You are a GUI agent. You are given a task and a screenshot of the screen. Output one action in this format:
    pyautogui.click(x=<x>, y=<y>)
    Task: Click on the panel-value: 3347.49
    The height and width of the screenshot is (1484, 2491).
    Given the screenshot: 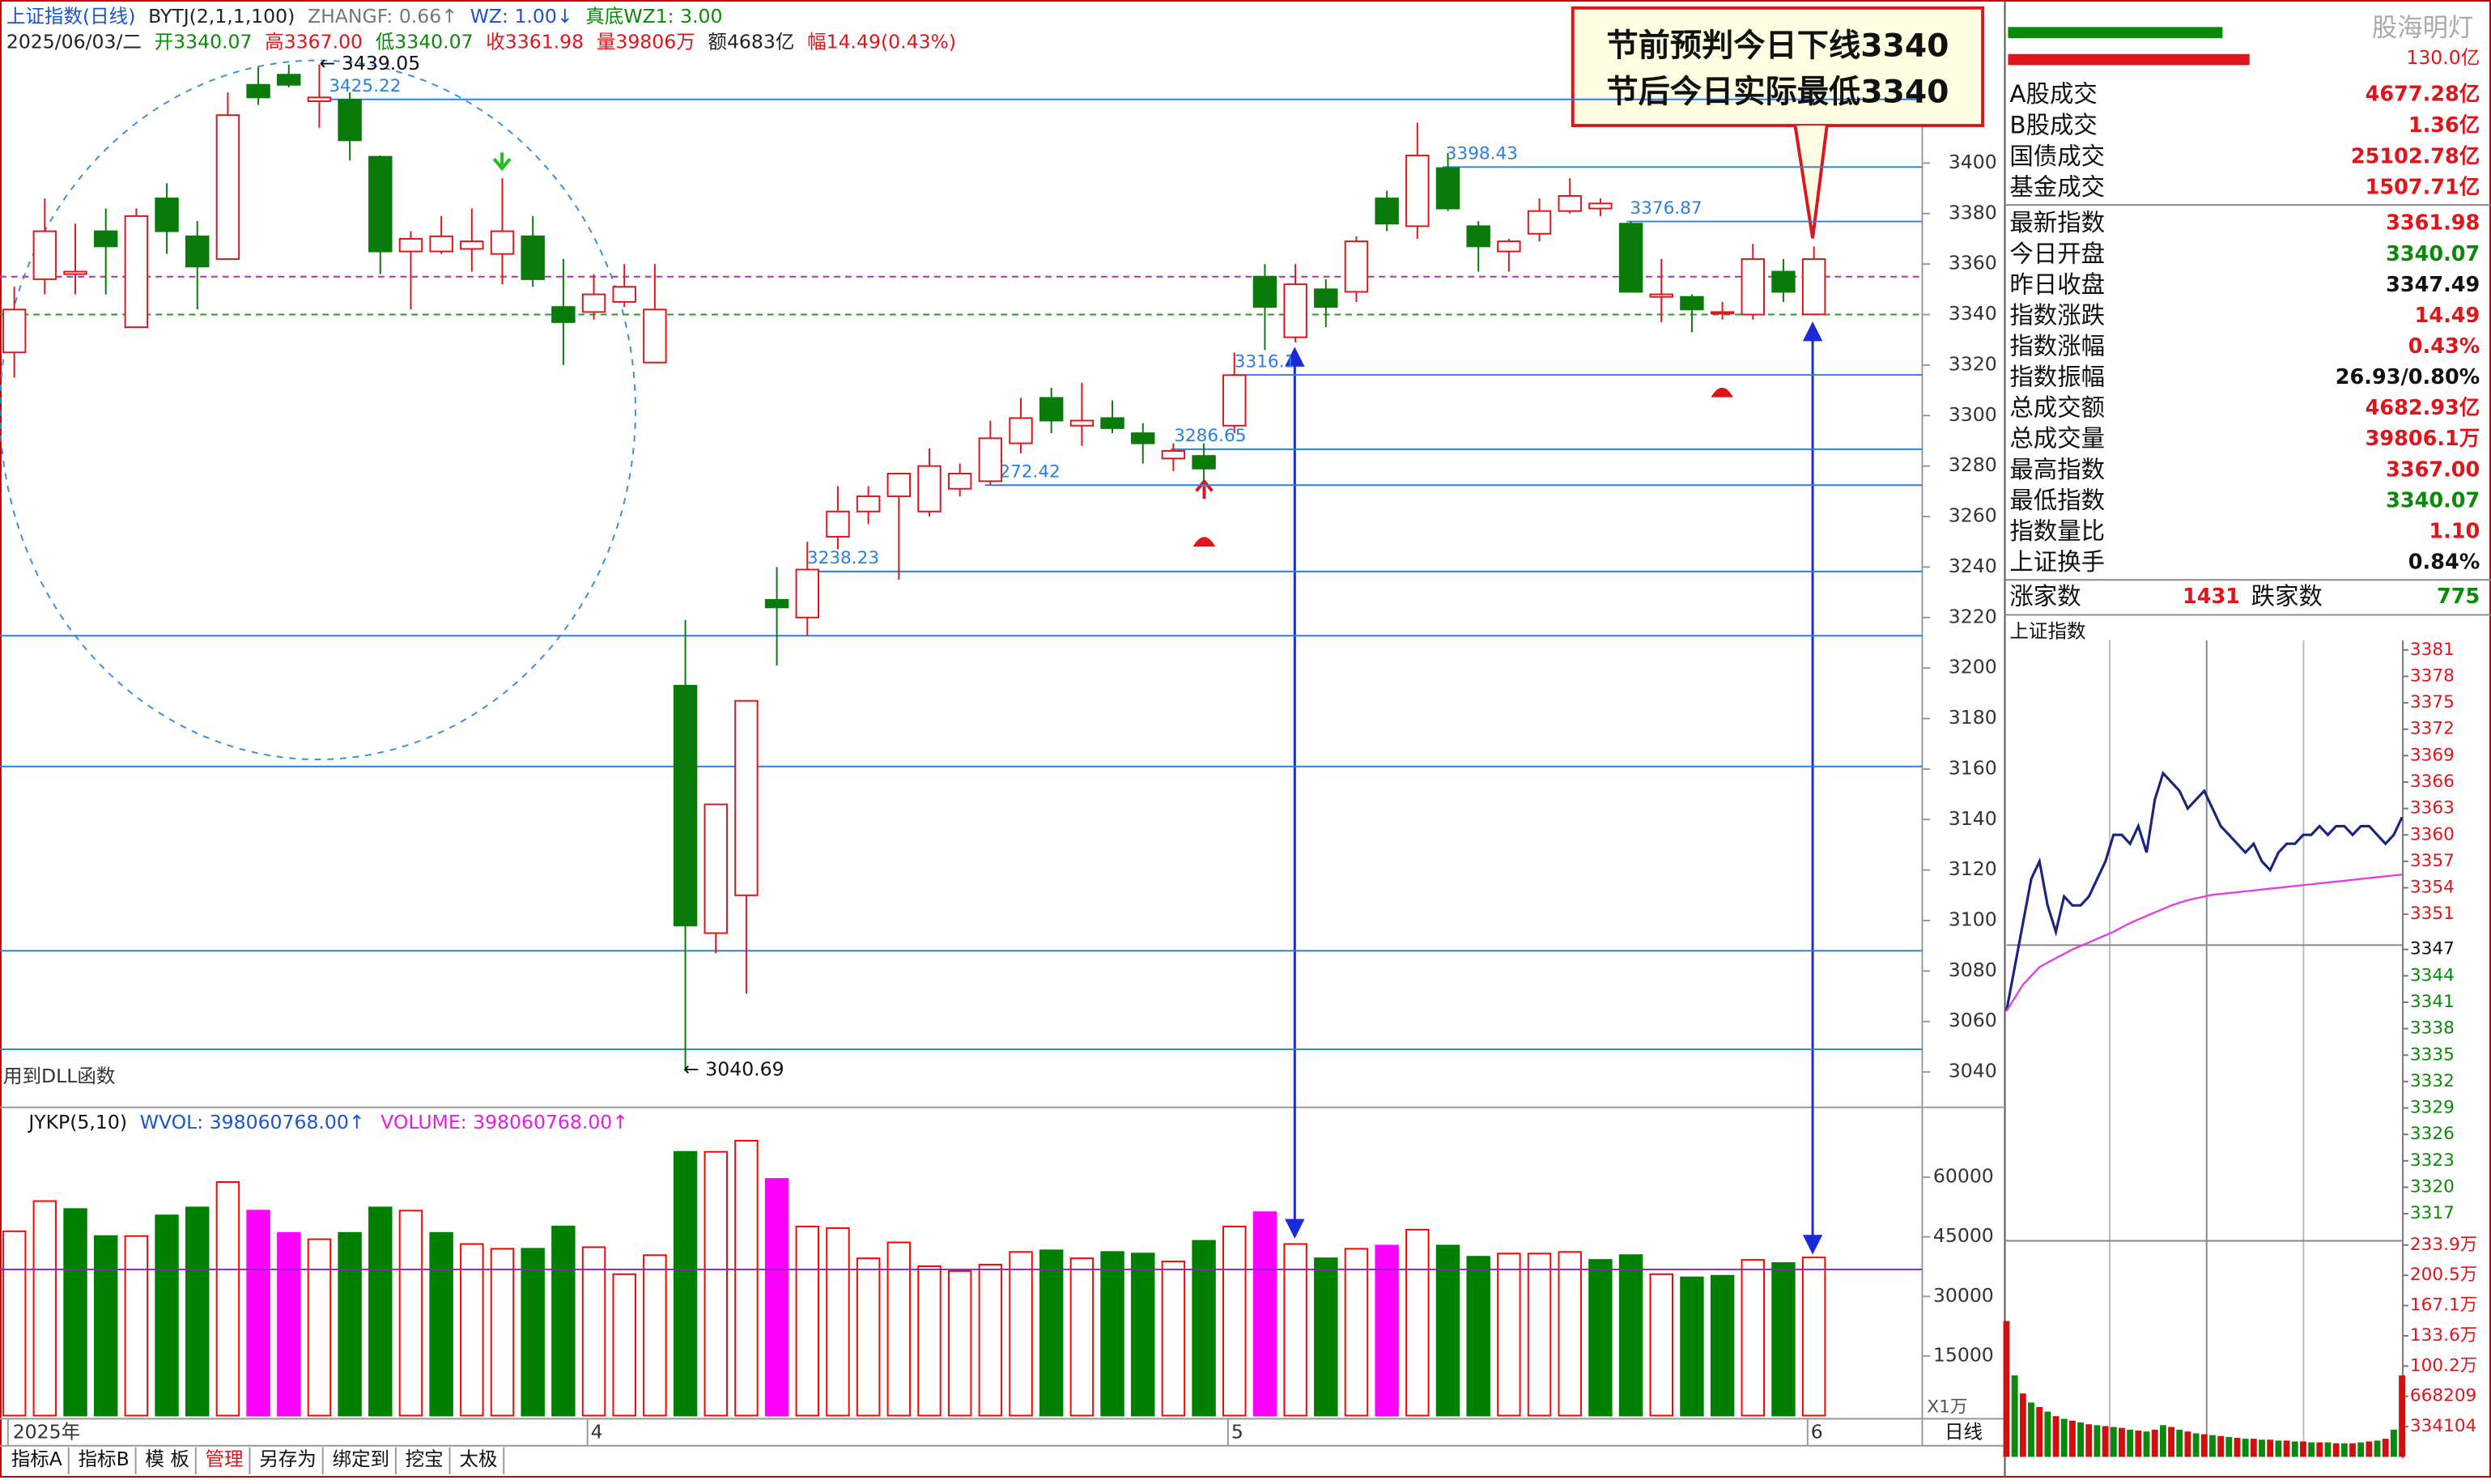 What is the action you would take?
    pyautogui.click(x=2433, y=285)
    